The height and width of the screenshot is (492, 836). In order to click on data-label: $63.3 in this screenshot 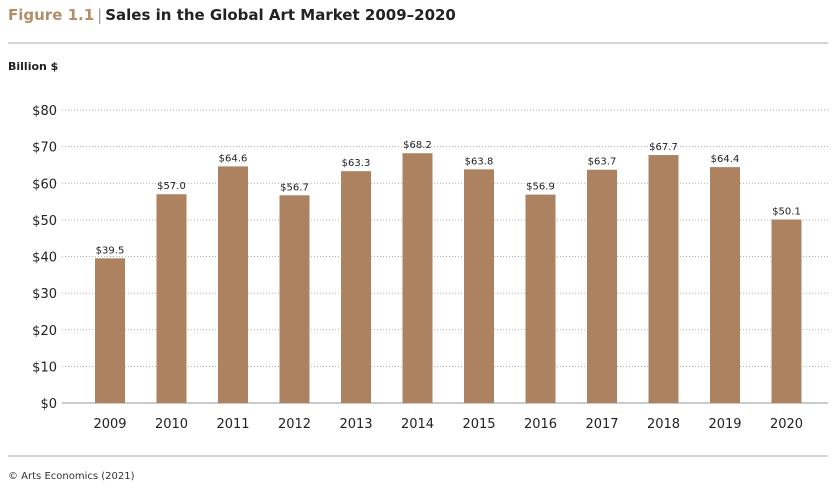, I will do `click(356, 163)`.